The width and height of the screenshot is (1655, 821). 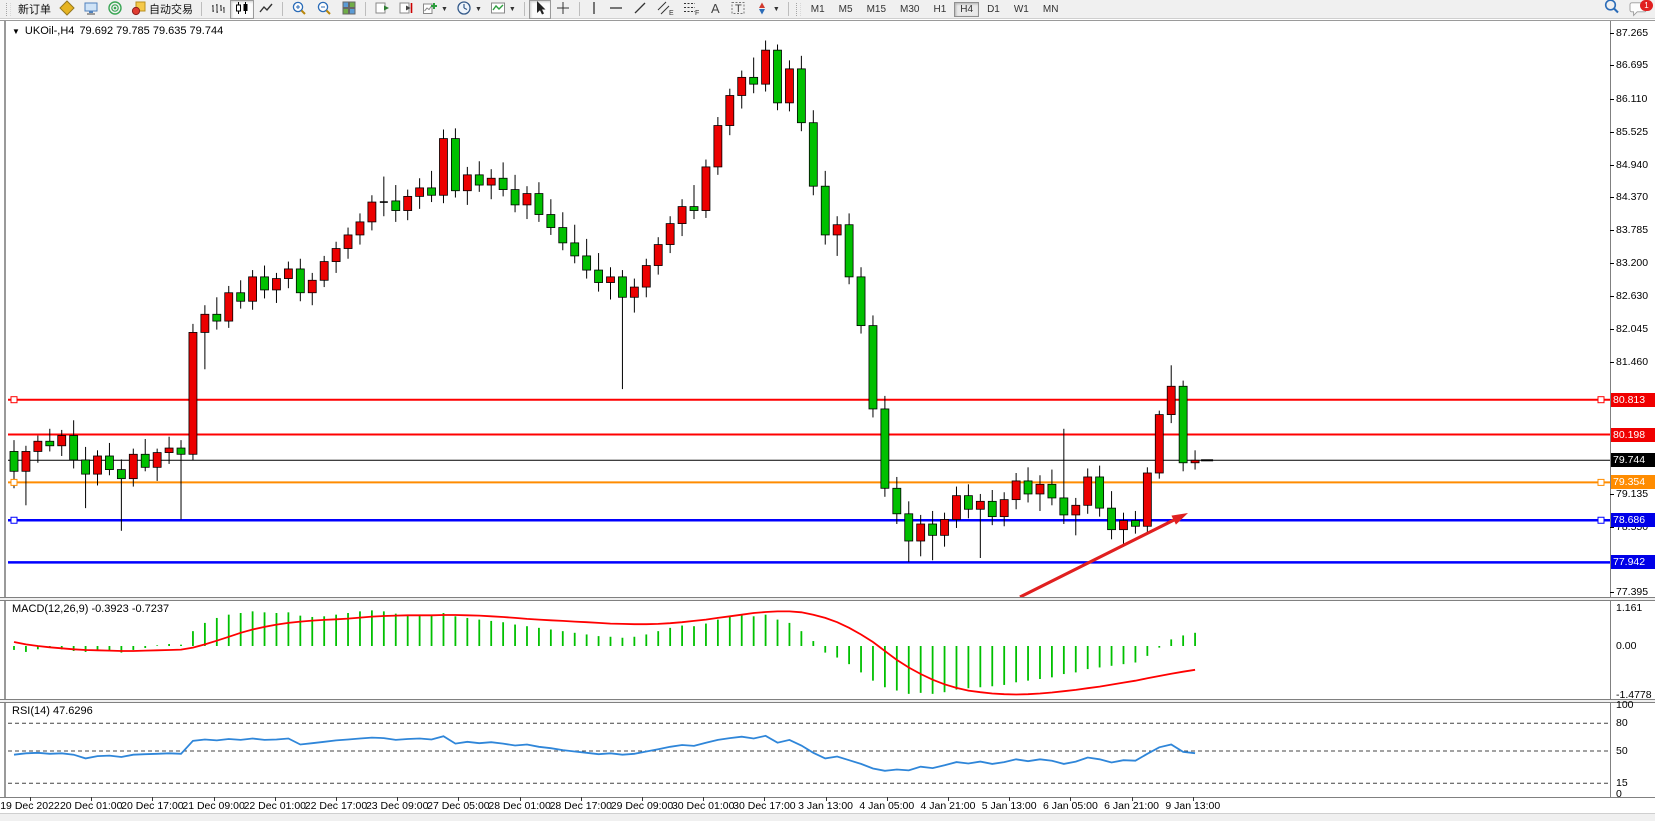 I want to click on chart-shift-button, so click(x=406, y=9).